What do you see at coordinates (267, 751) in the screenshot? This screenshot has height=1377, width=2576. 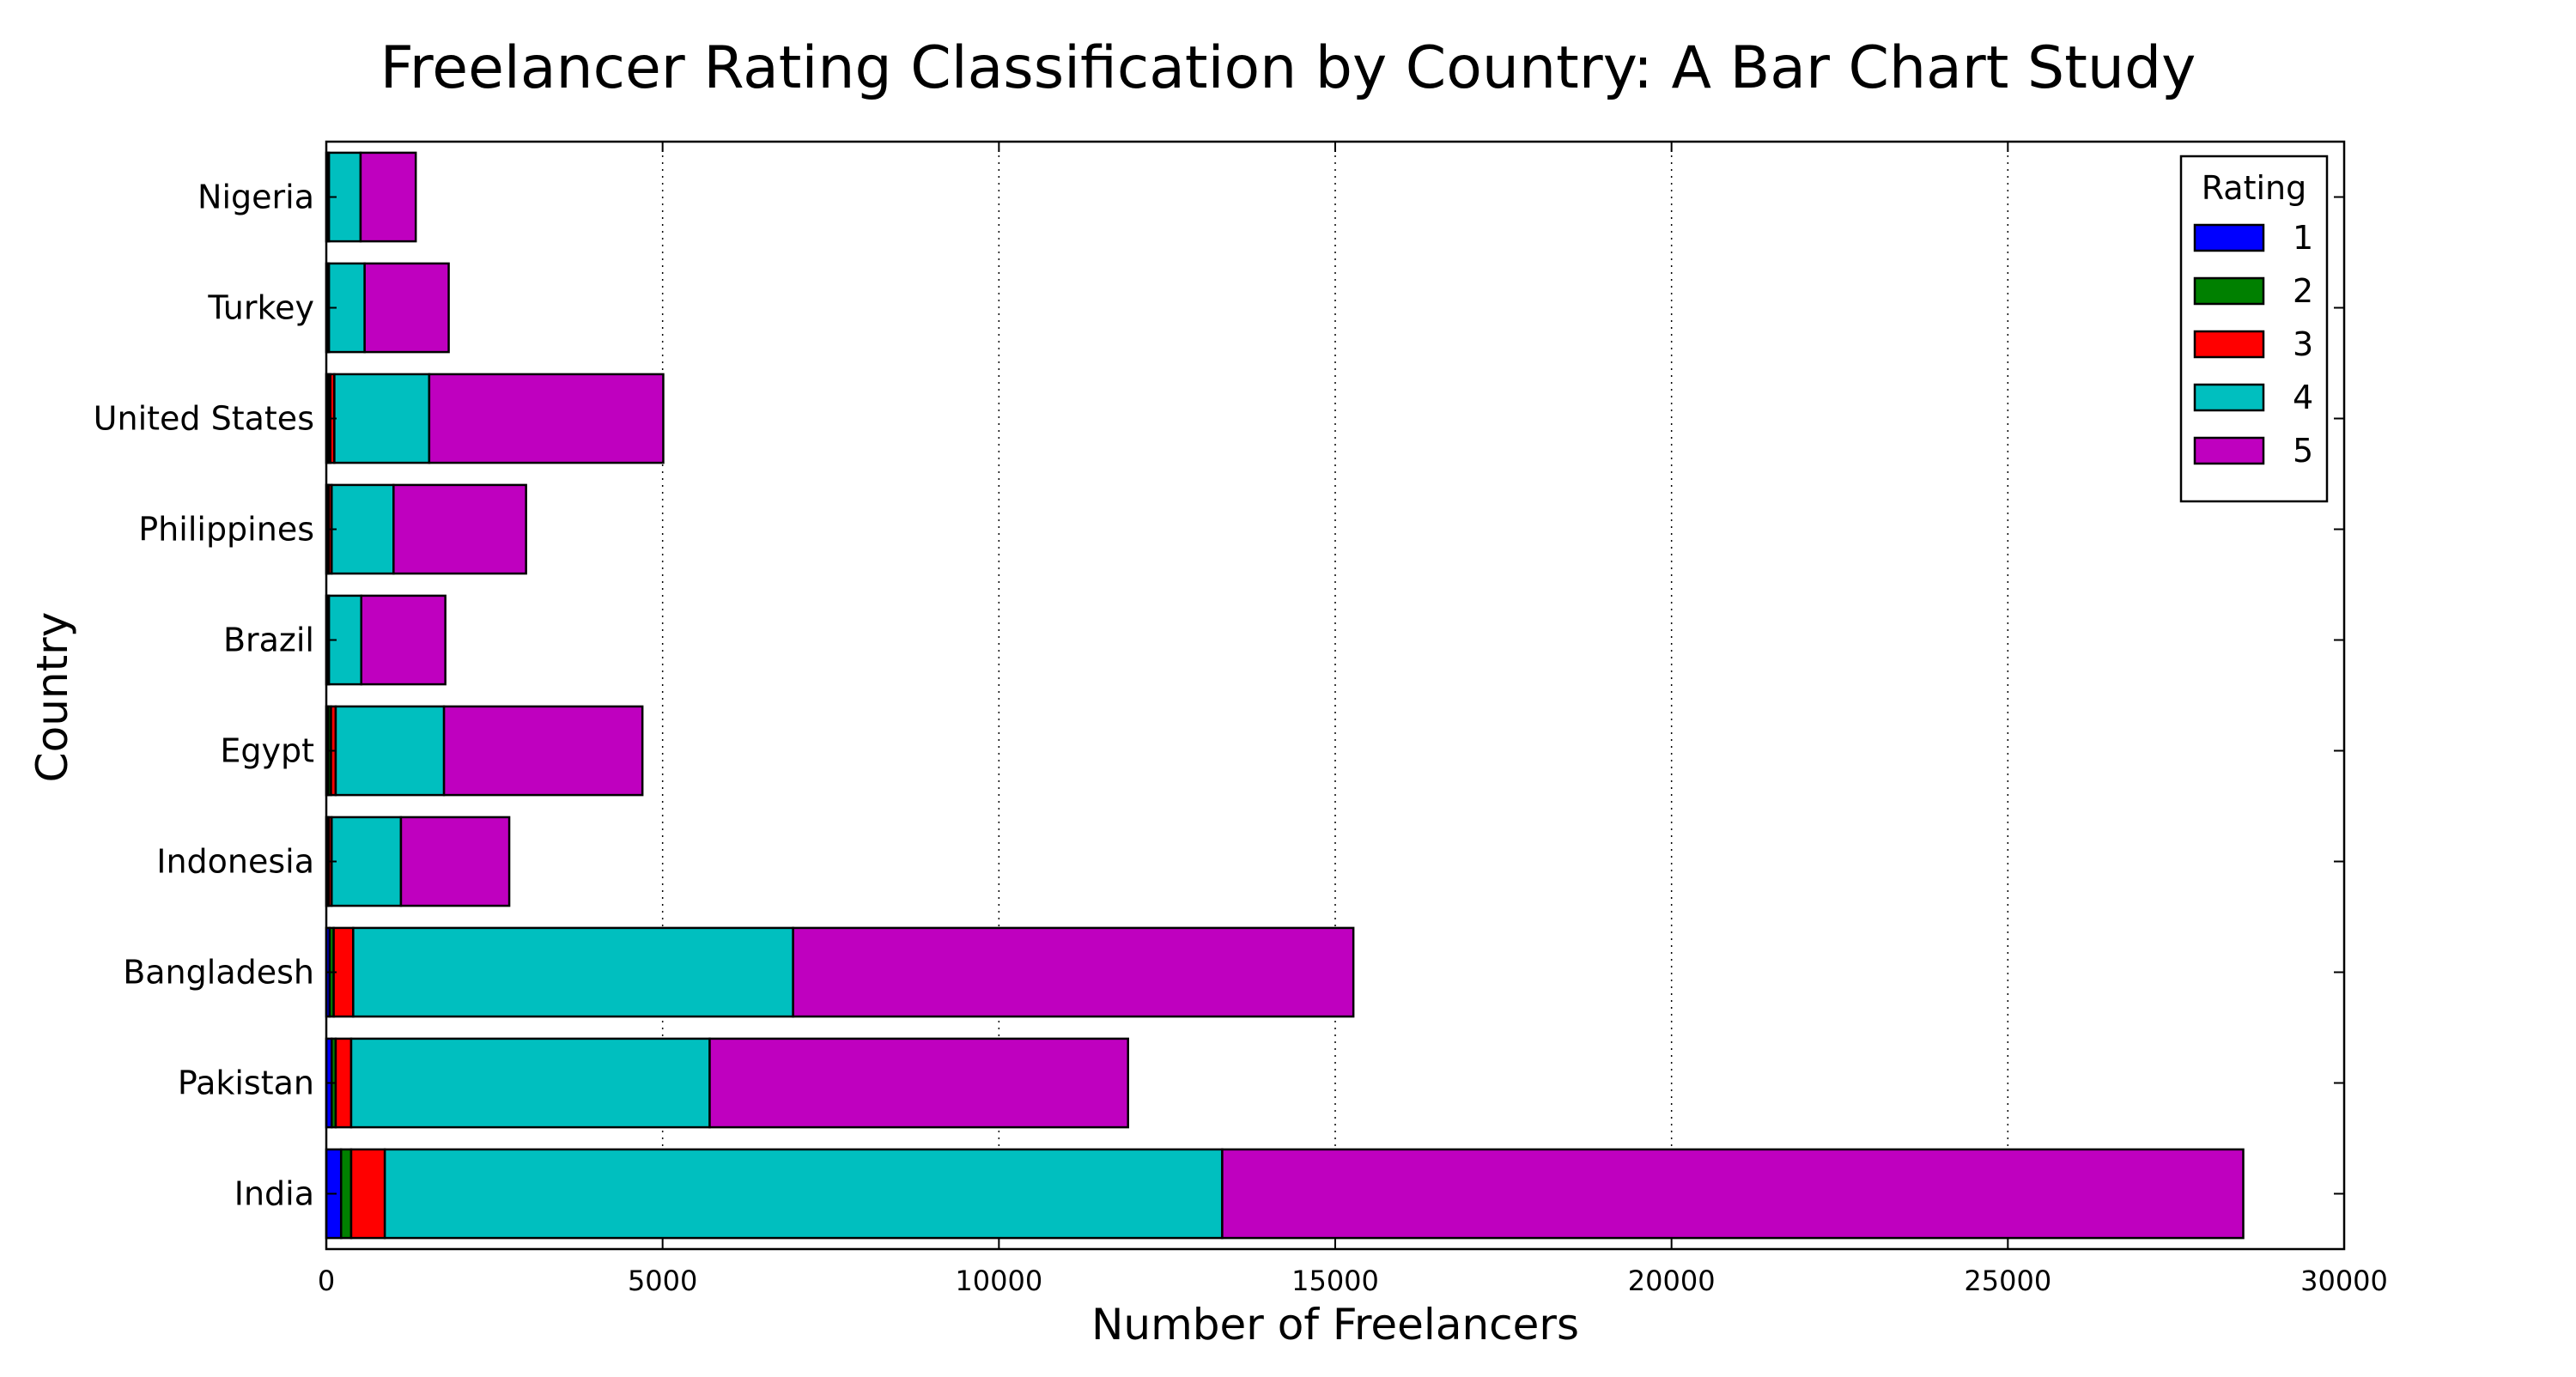 I see `y-tick-label: Egypt` at bounding box center [267, 751].